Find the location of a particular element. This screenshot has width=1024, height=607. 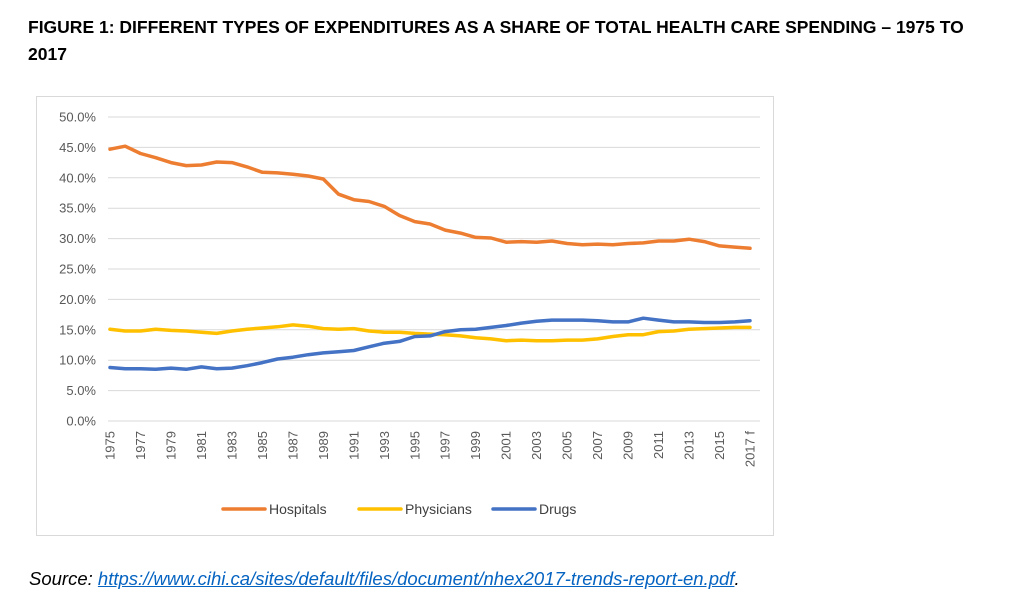

x-tick-label: 2013 is located at coordinates (689, 445).